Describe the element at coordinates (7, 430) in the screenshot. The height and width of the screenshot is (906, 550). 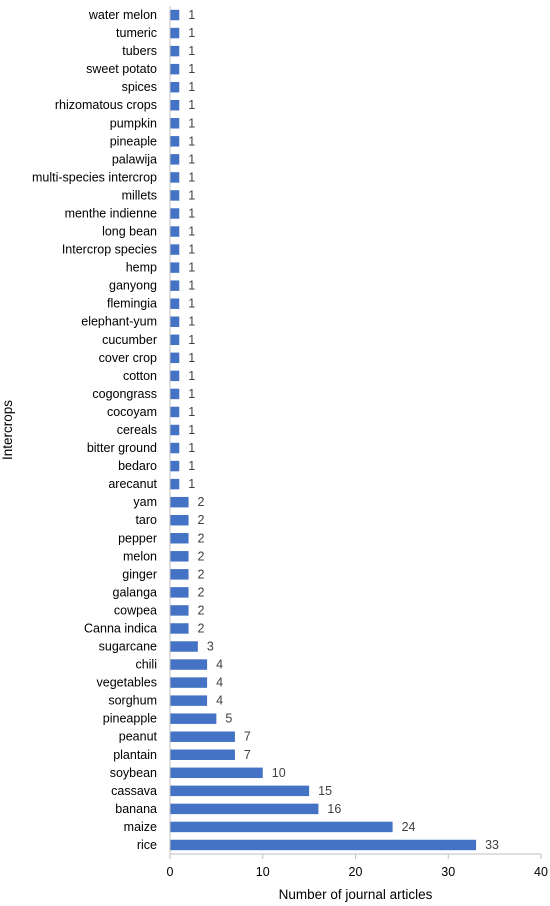
I see `y-axis-title: Intercrops` at that location.